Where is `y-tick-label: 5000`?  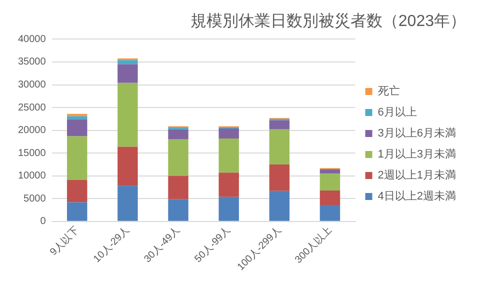
y-tick-label: 5000 is located at coordinates (35, 198).